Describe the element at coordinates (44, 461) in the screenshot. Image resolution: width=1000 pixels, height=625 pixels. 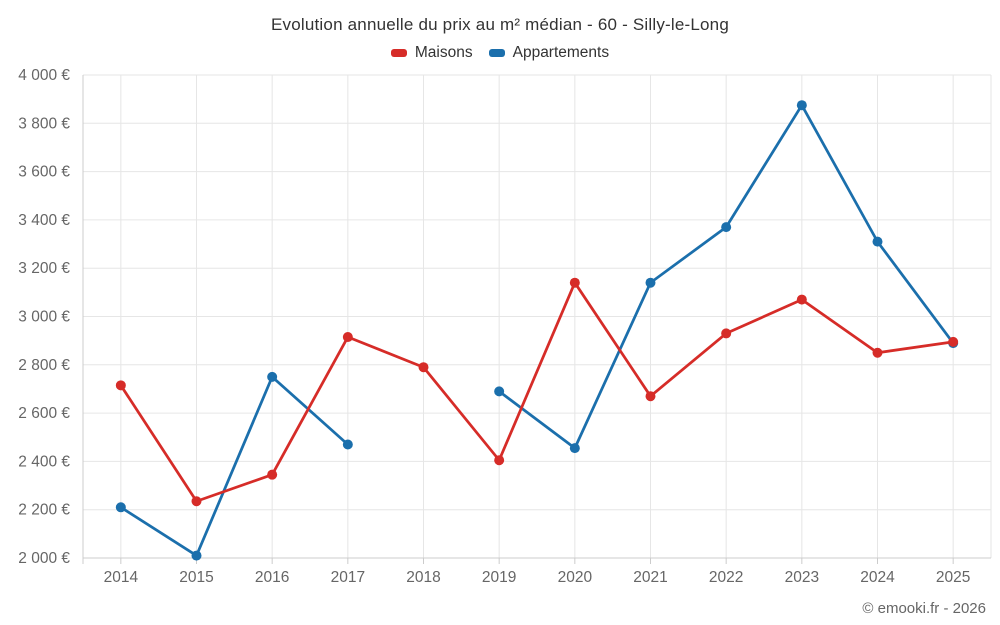
I see `svg-text: 2 400 €` at that location.